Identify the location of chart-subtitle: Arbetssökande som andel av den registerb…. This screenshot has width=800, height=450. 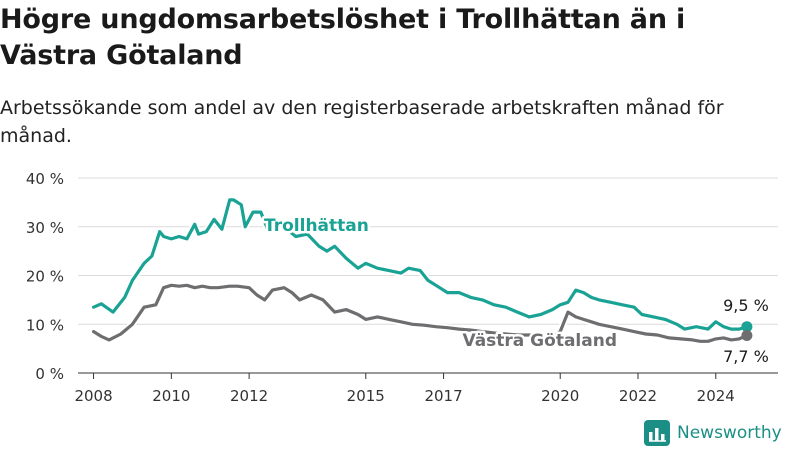
(362, 122).